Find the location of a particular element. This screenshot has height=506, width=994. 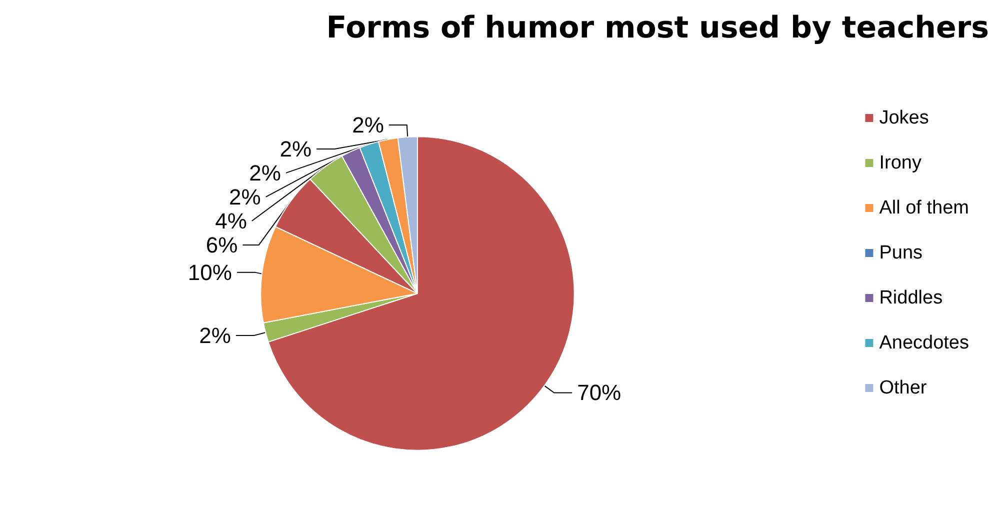

legend-label: Jokes is located at coordinates (904, 118).